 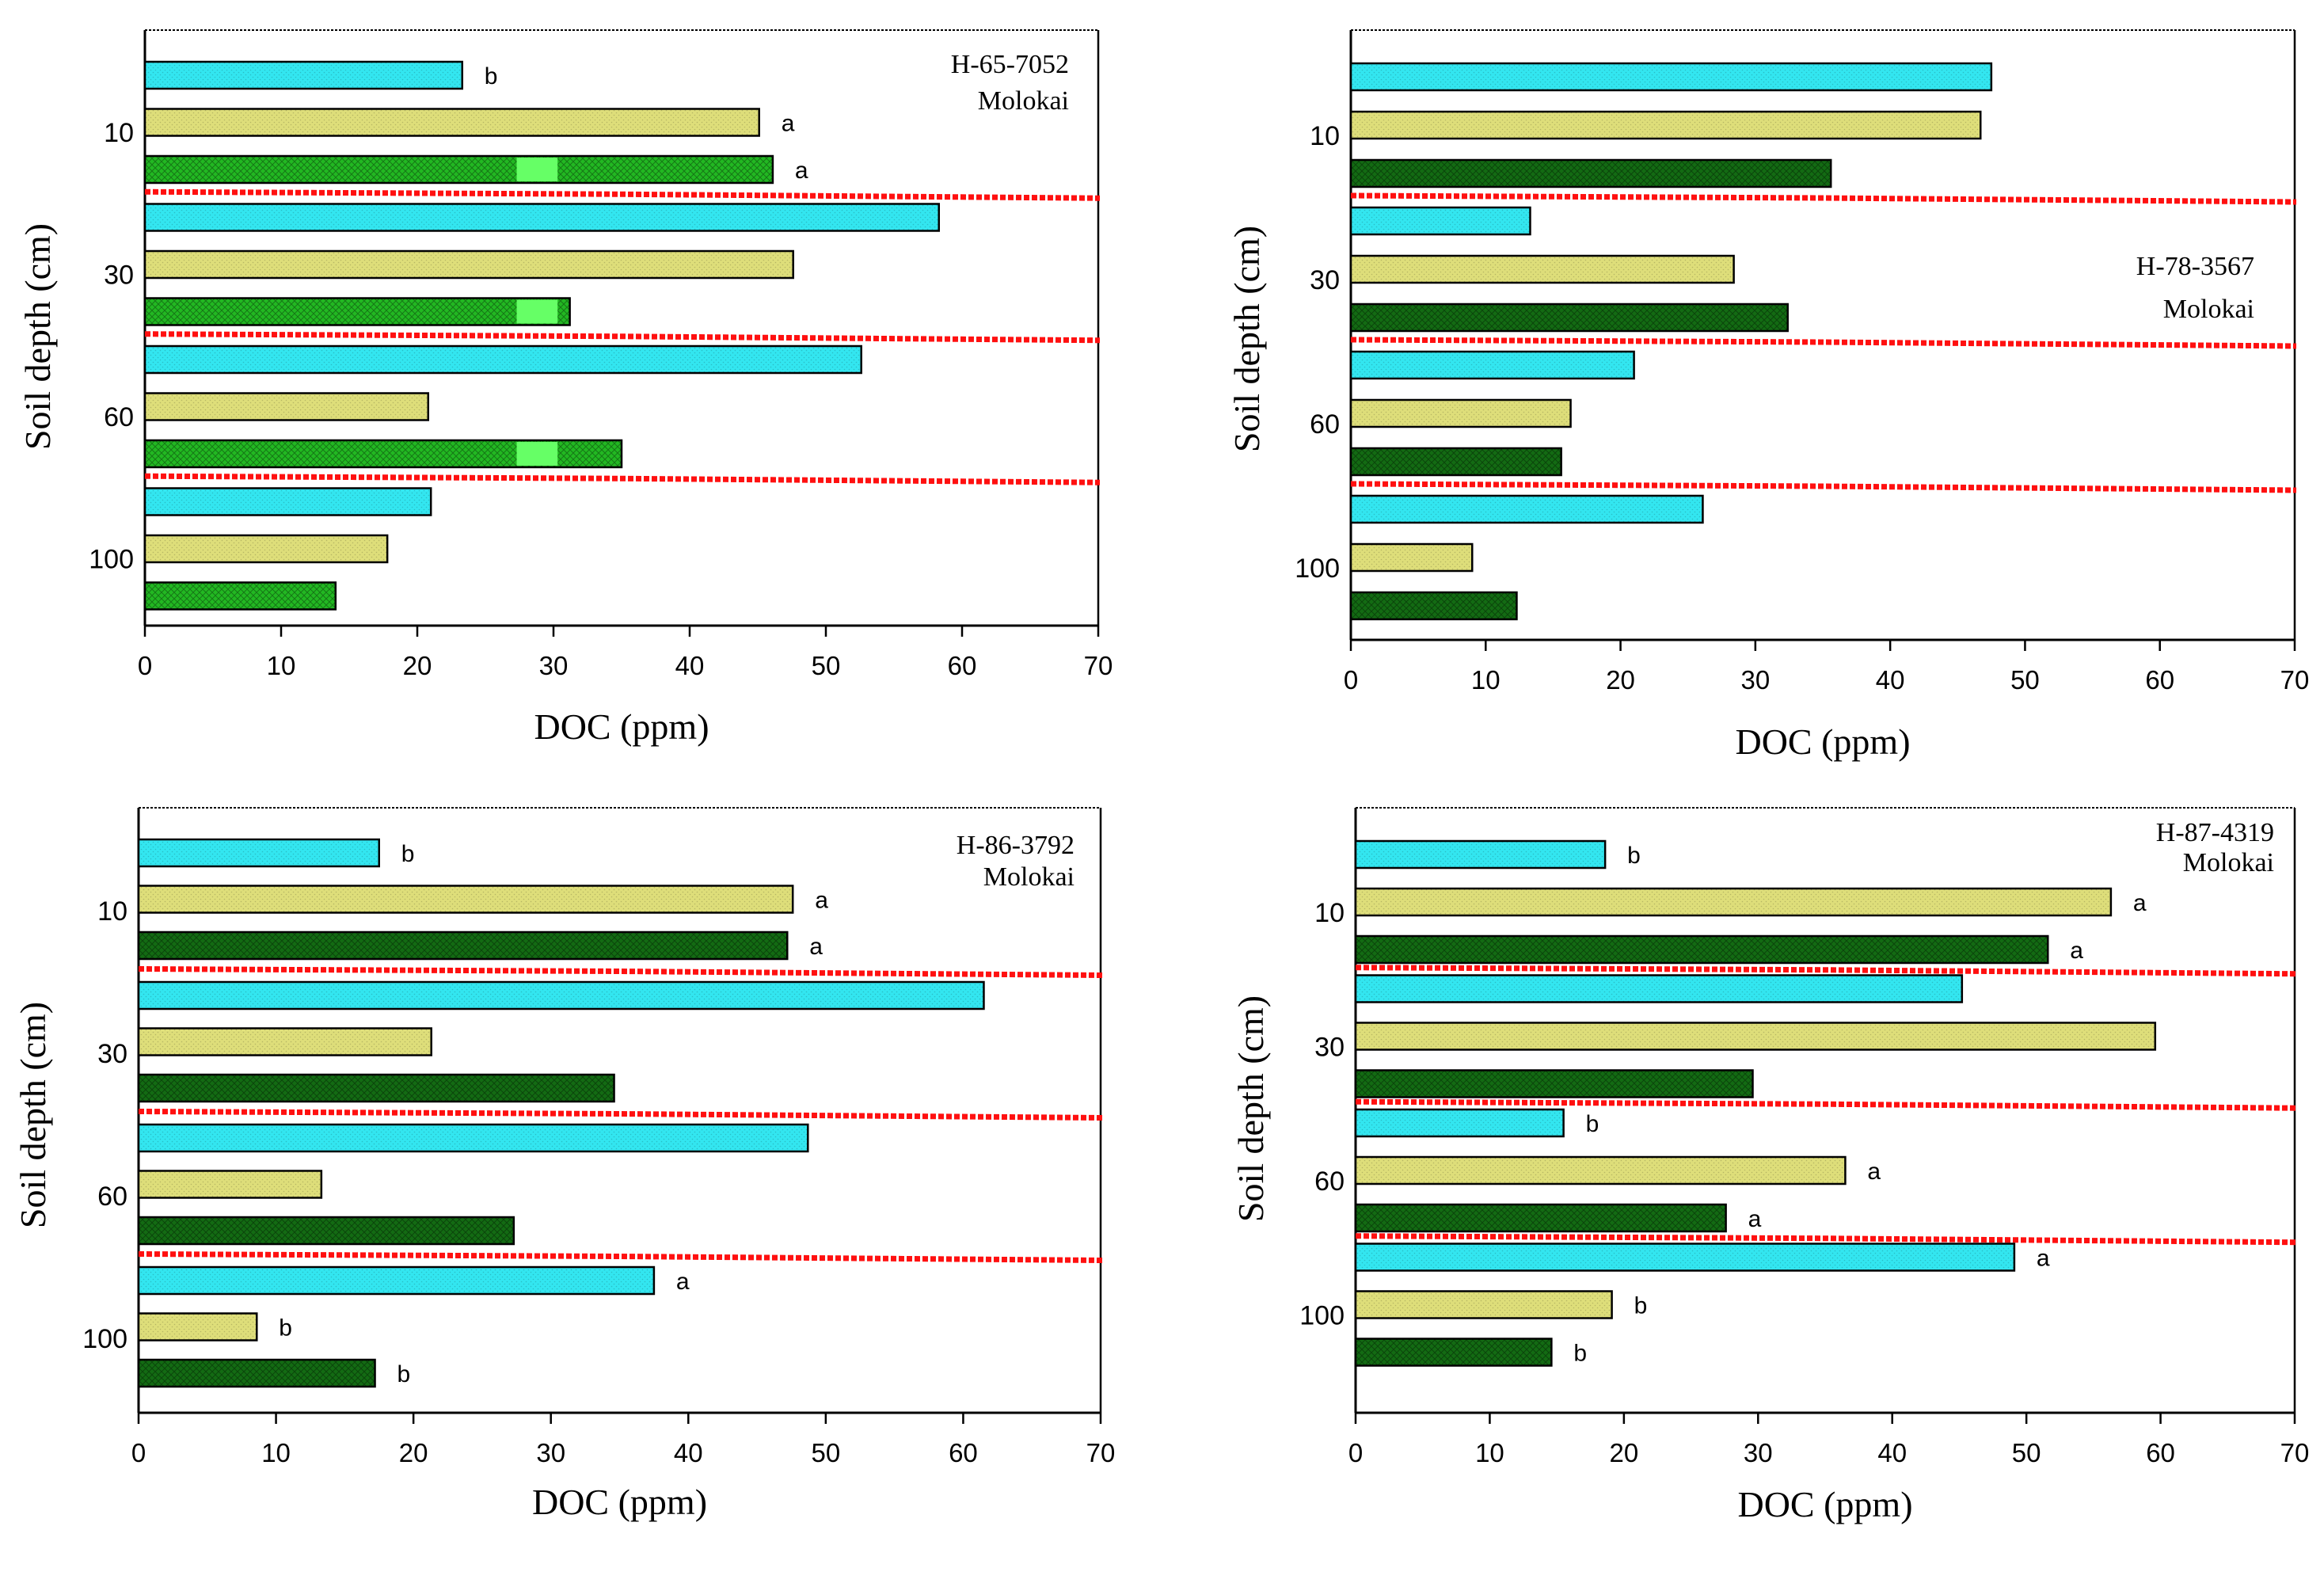 What do you see at coordinates (1010, 64) in the screenshot?
I see `panel-title: H-65-7052` at bounding box center [1010, 64].